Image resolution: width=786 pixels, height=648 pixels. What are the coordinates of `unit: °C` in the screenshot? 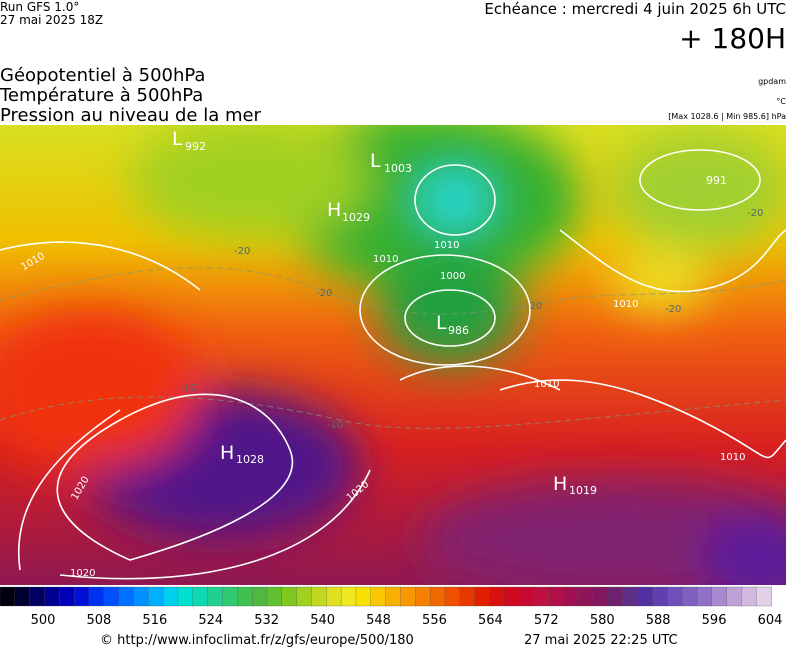 It's located at (781, 101).